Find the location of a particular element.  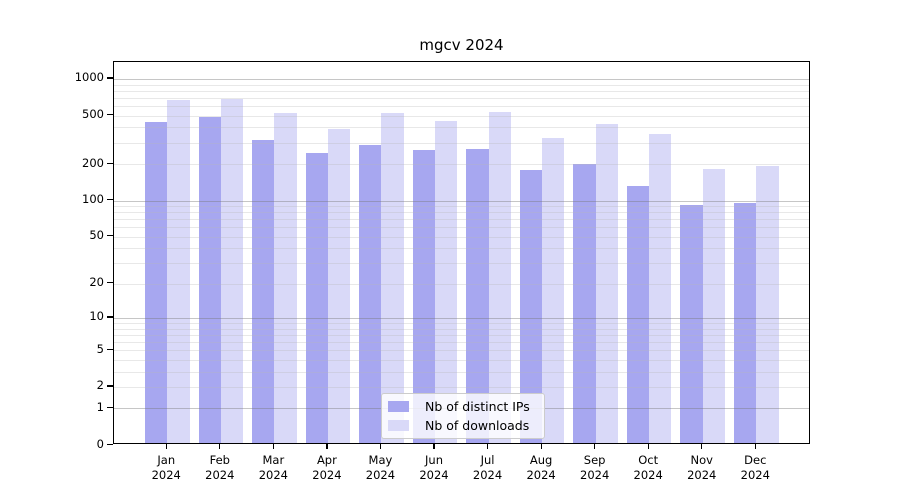

y-tick-label-5: 5 is located at coordinates (100, 348).